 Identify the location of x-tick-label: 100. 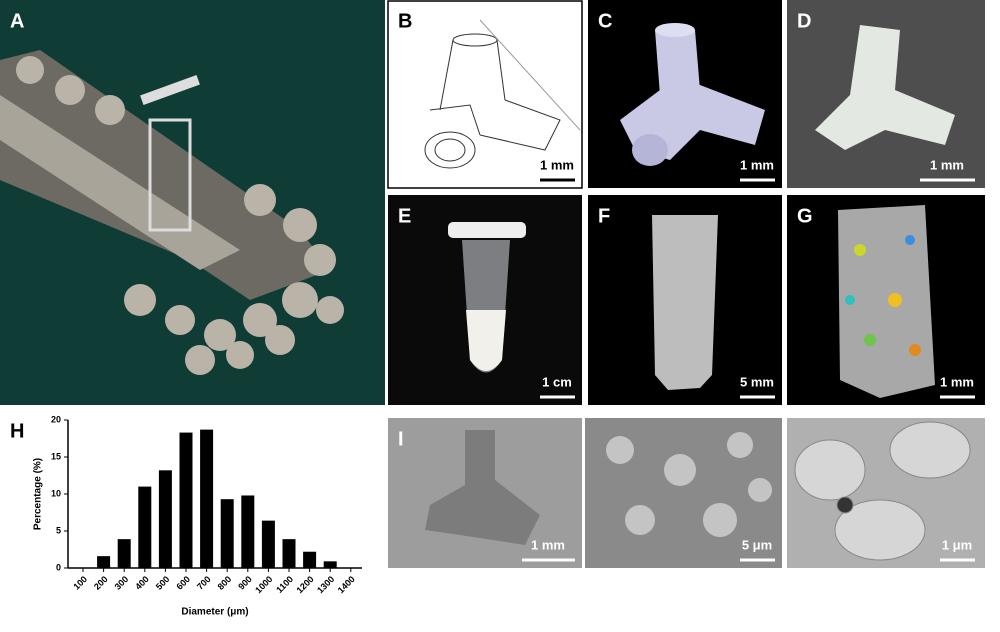
(80, 583).